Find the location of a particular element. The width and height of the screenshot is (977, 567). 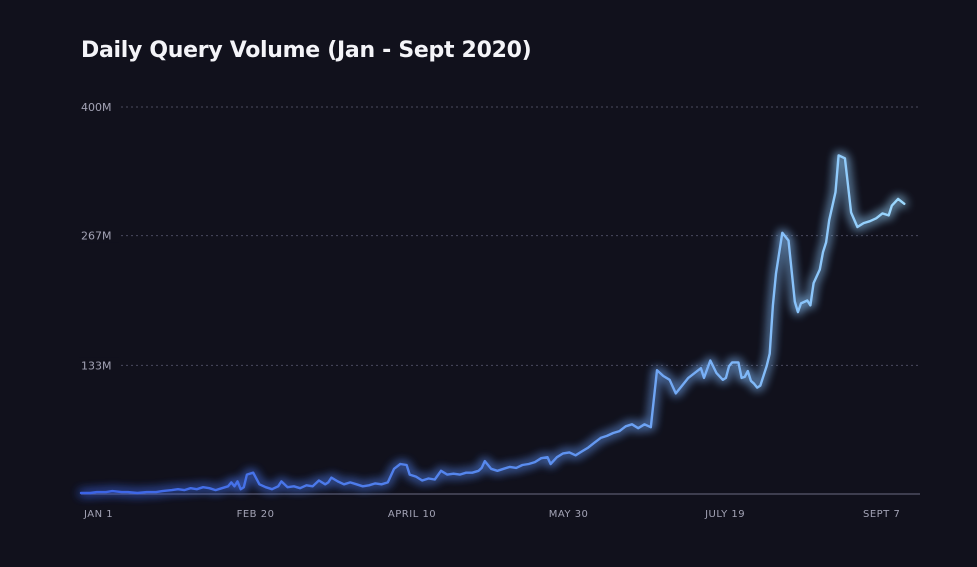

y-tick-label: 133M is located at coordinates (96, 365).